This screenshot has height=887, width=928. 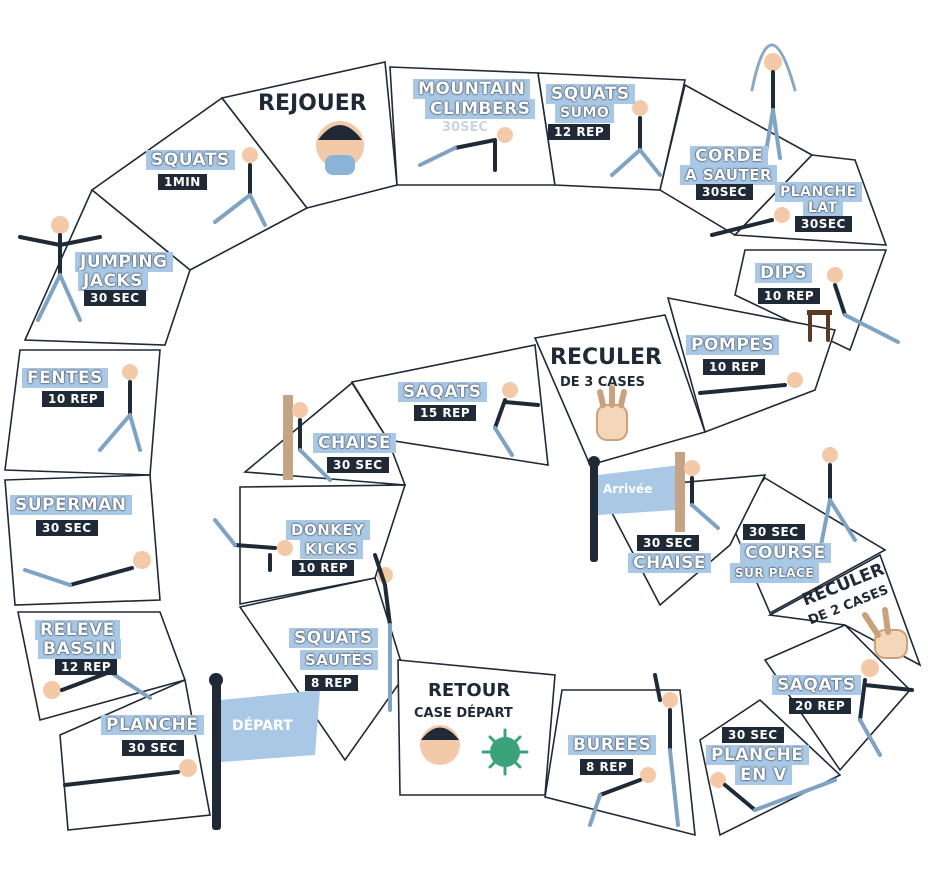 What do you see at coordinates (668, 543) in the screenshot?
I see `chaise-end-sub: 30 SEC` at bounding box center [668, 543].